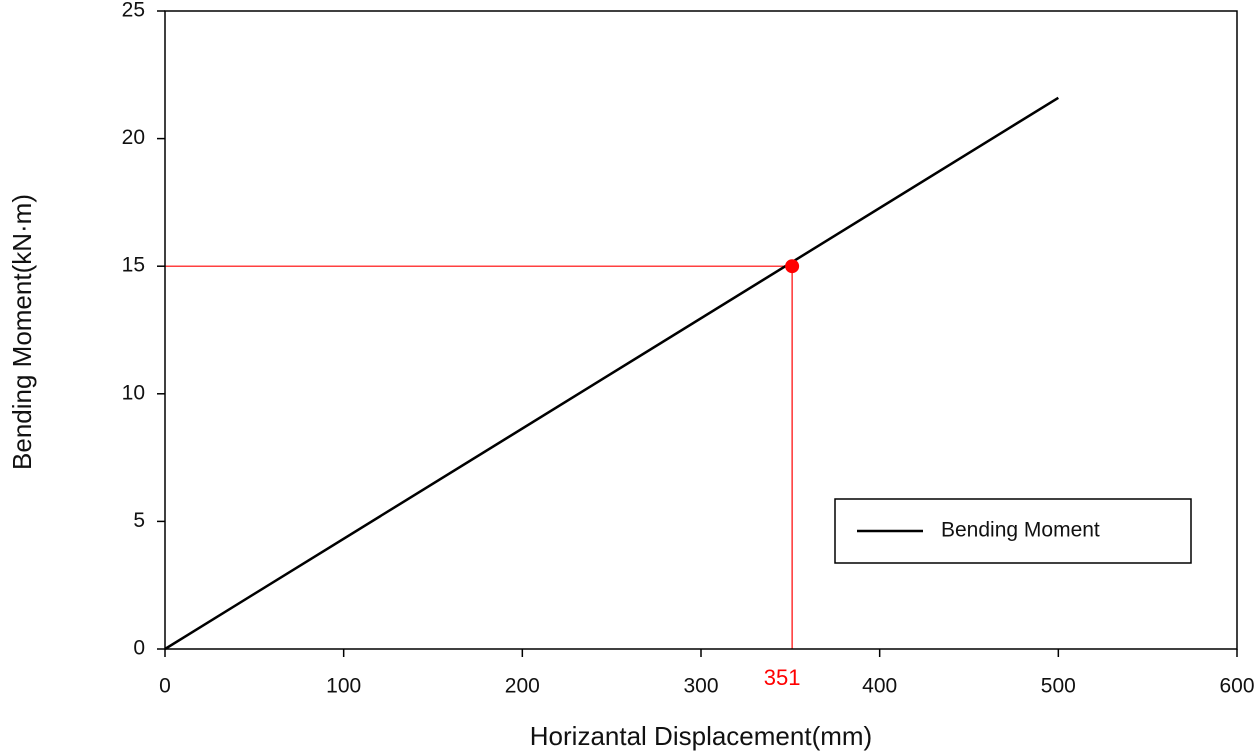  Describe the element at coordinates (701, 736) in the screenshot. I see `x-axis-label: Horizantal Displacement(mm)` at that location.